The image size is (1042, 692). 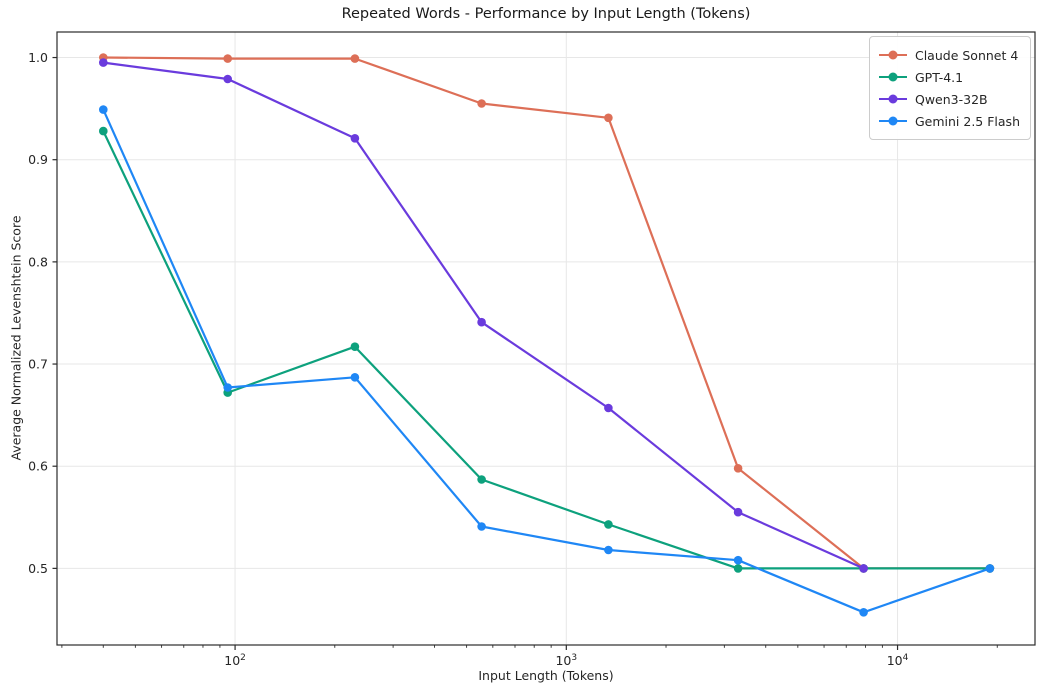 I want to click on x-tick-label: 104, so click(x=898, y=660).